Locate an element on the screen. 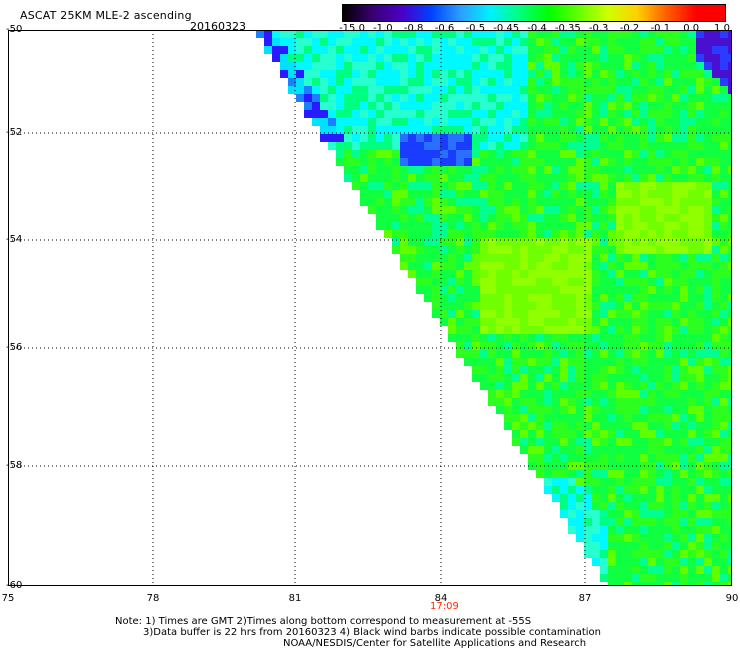  colorbar-tick-label: -0.1 is located at coordinates (660, 28).